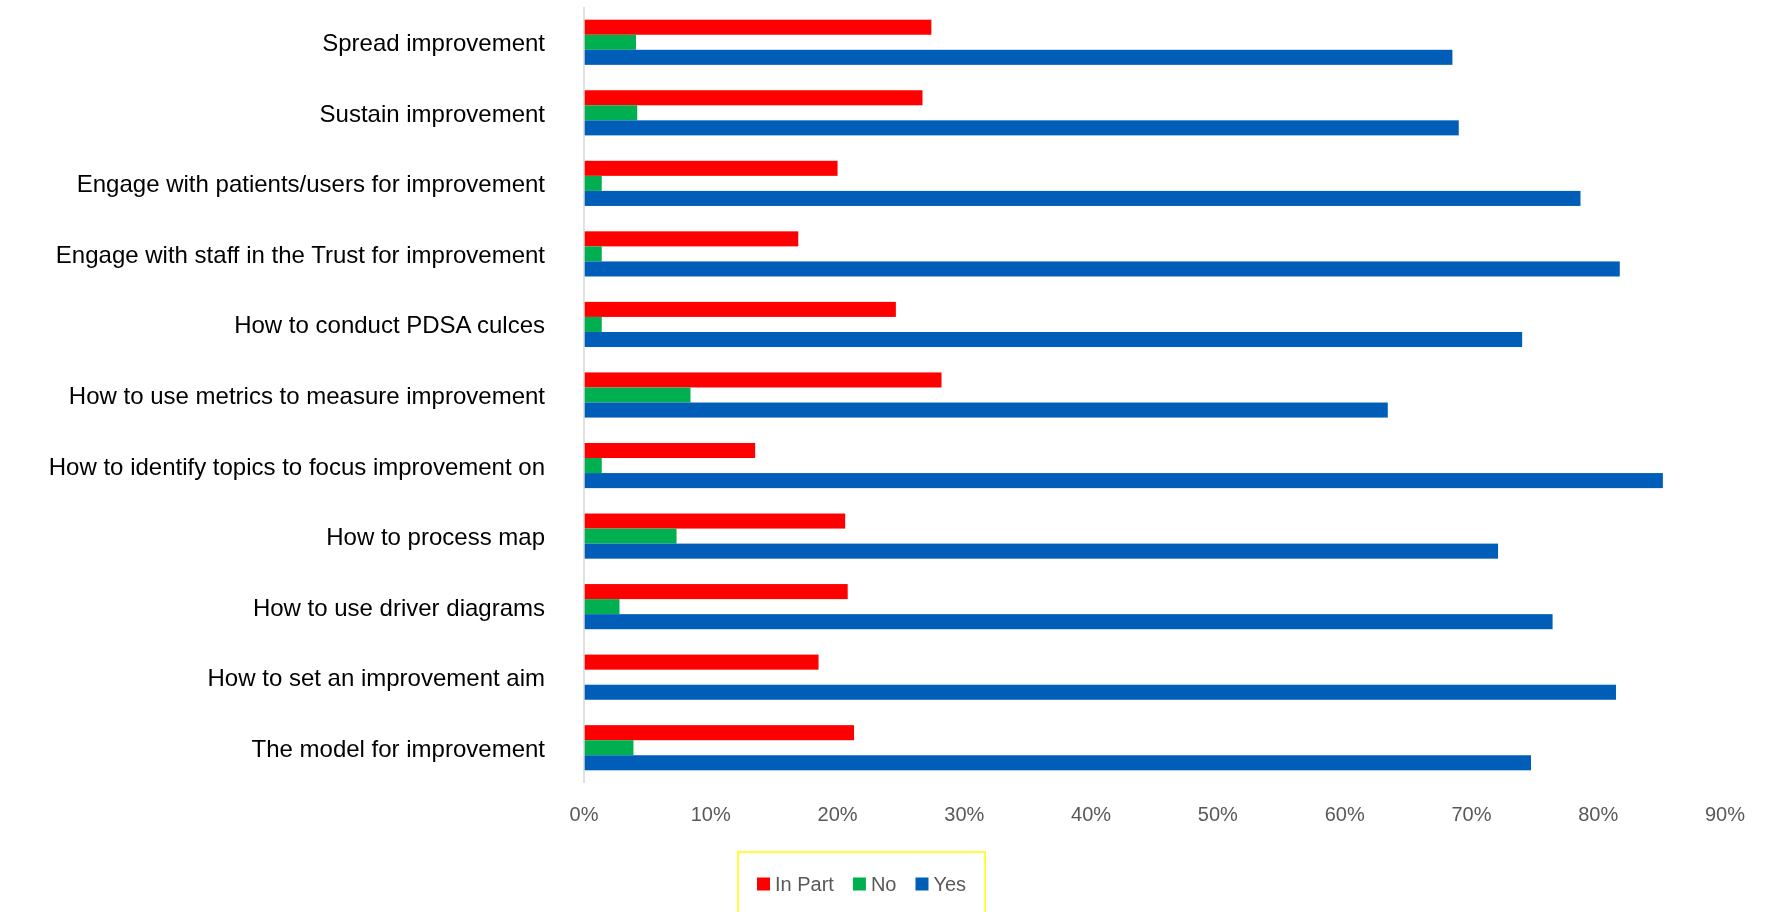  Describe the element at coordinates (964, 814) in the screenshot. I see `x-tick-label: 30%` at that location.